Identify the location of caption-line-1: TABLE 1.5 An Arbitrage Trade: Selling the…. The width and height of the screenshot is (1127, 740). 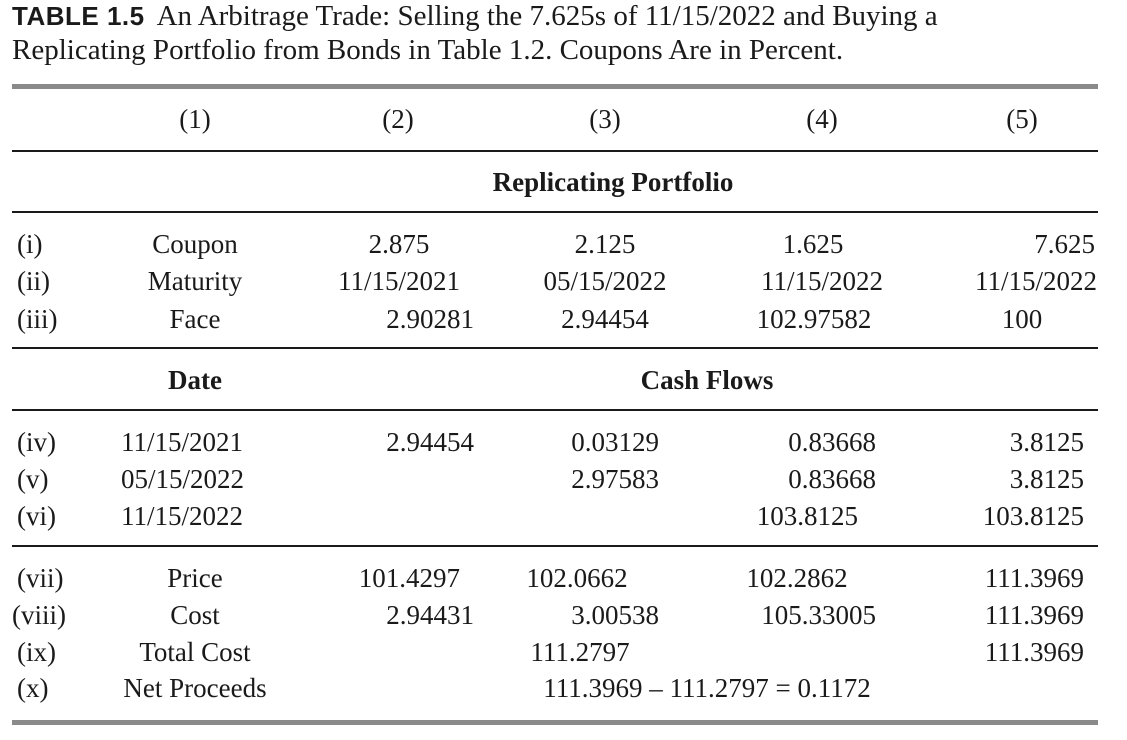
(475, 16).